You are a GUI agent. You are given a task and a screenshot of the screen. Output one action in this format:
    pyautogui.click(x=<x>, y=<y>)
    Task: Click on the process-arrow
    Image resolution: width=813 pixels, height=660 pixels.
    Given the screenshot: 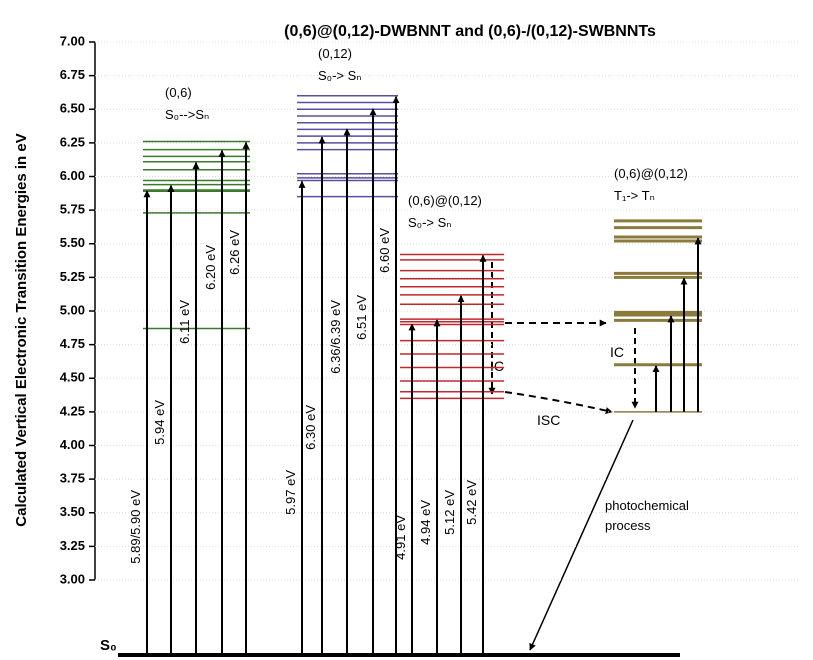 What is the action you would take?
    pyautogui.click(x=581, y=535)
    